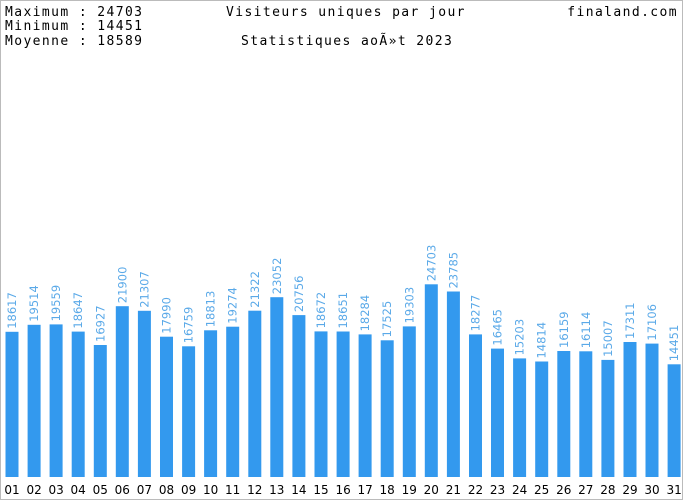  What do you see at coordinates (299, 294) in the screenshot?
I see `value-label-day-14: 20756` at bounding box center [299, 294].